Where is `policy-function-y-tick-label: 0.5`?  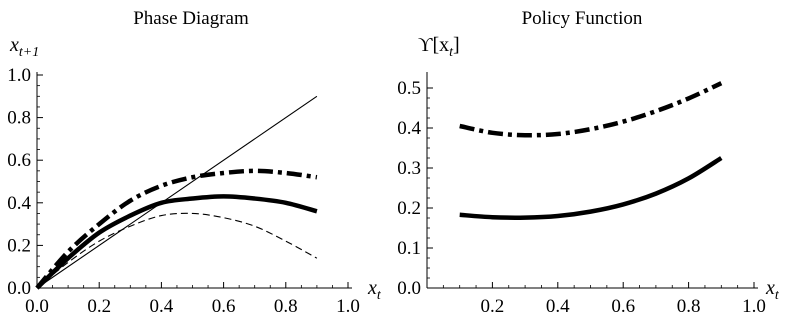 policy-function-y-tick-label: 0.5 is located at coordinates (409, 88).